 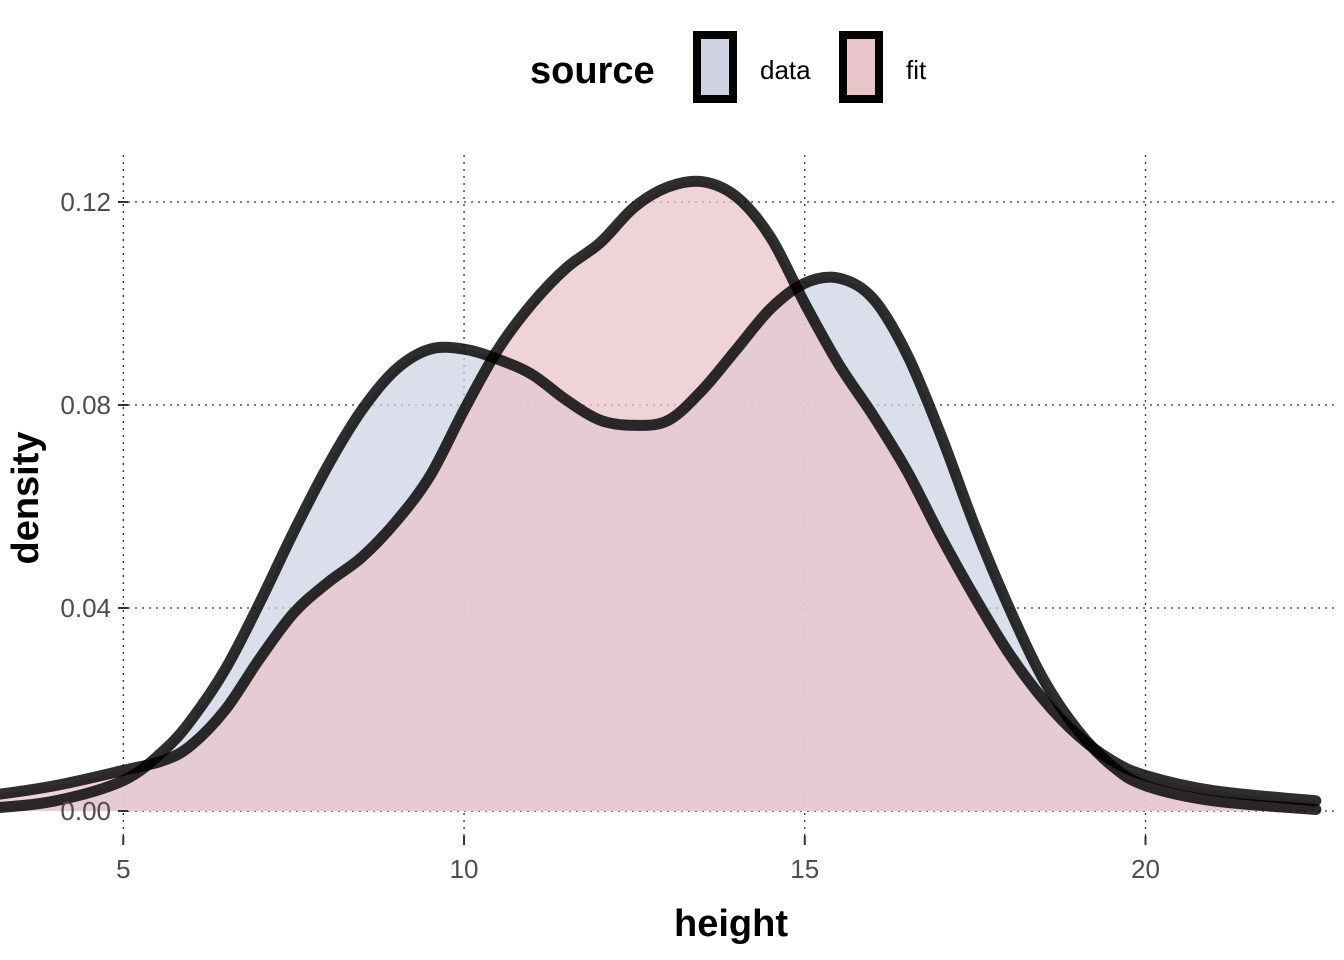 I want to click on x-tick-label: 10, so click(x=464, y=869).